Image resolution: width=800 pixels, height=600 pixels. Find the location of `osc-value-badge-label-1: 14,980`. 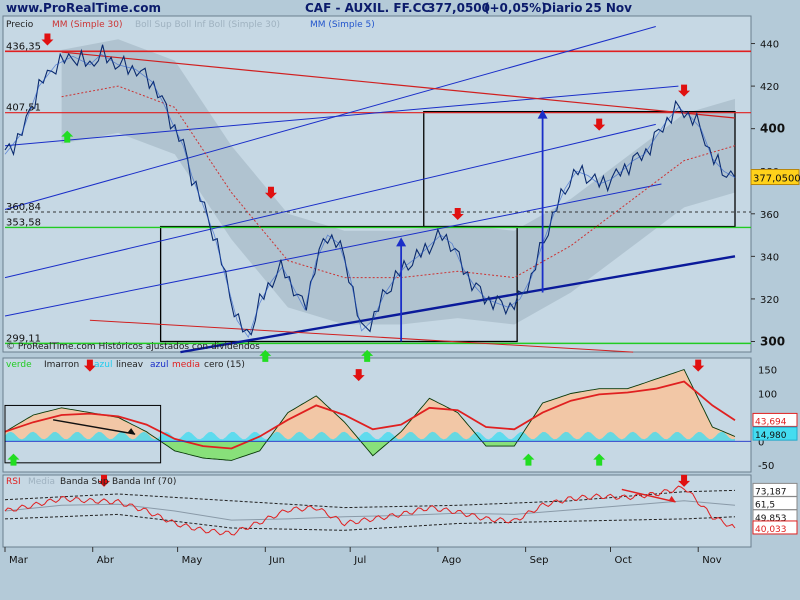

osc-value-badge-label-1: 14,980 is located at coordinates (771, 436).